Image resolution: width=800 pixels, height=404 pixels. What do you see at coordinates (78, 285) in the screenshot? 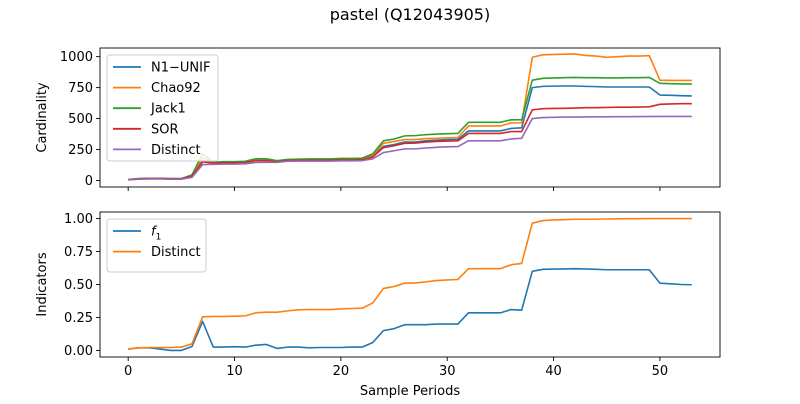
I see `y-tick-label-1-2: 0.50` at bounding box center [78, 285].